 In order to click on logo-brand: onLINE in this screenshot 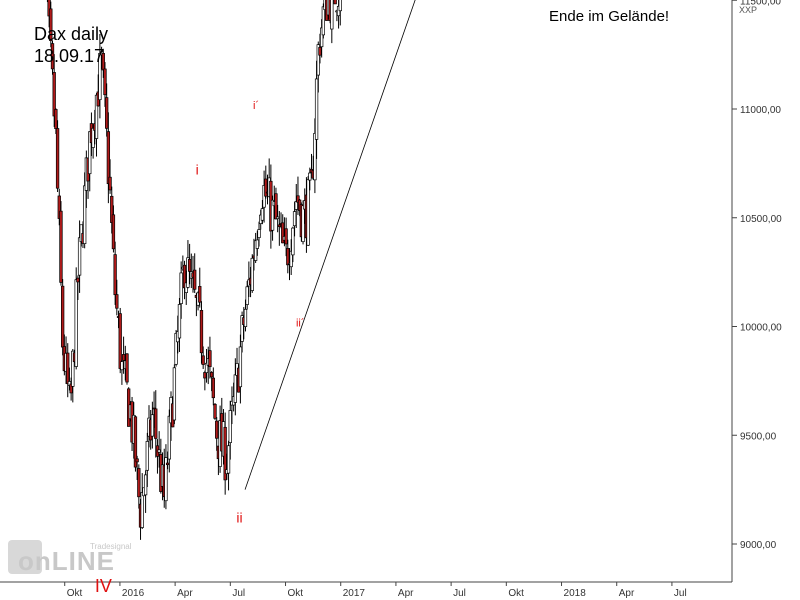, I will do `click(66, 561)`.